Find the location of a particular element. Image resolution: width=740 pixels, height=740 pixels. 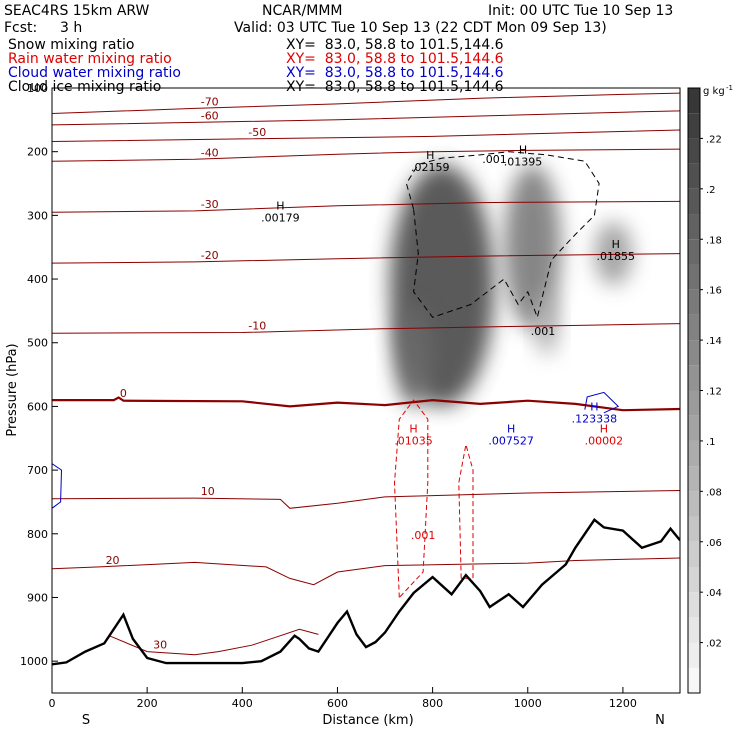

isotherm-label--50: -50 is located at coordinates (257, 132).